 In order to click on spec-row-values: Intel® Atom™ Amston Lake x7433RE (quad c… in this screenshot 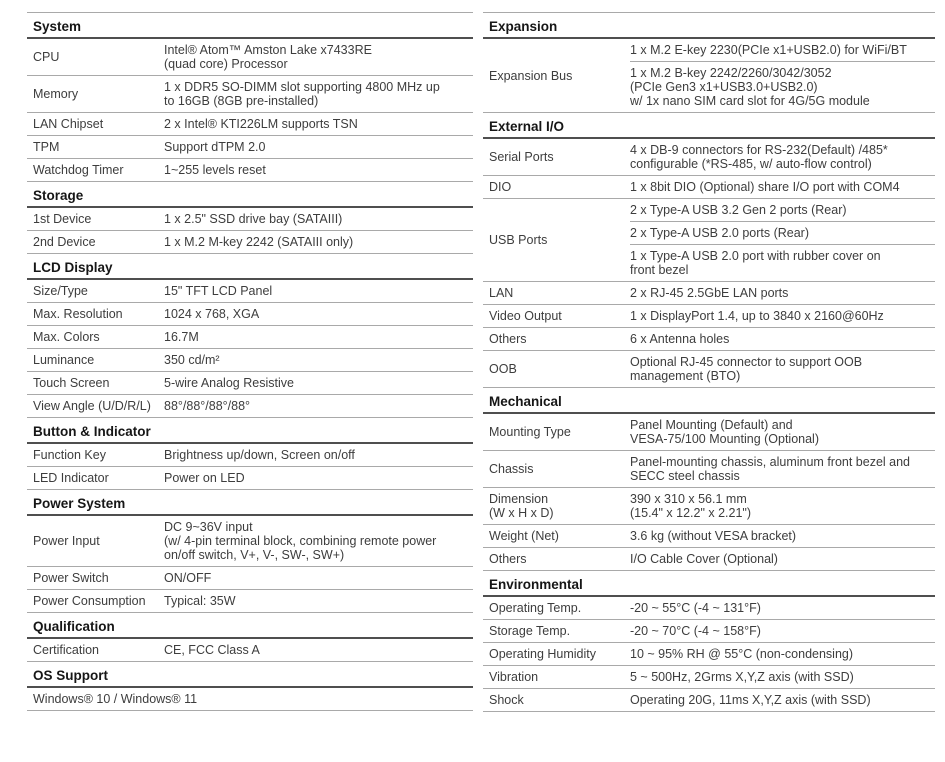, I will do `click(318, 57)`.